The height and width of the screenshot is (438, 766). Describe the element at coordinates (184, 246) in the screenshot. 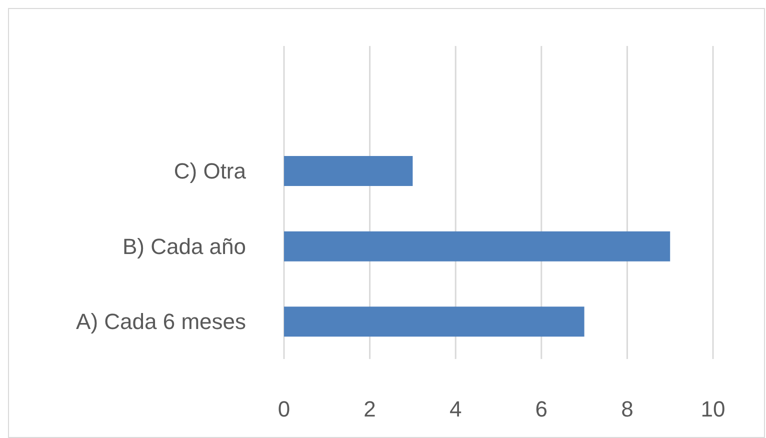

I see `y-tick-label: B) Cada año` at that location.